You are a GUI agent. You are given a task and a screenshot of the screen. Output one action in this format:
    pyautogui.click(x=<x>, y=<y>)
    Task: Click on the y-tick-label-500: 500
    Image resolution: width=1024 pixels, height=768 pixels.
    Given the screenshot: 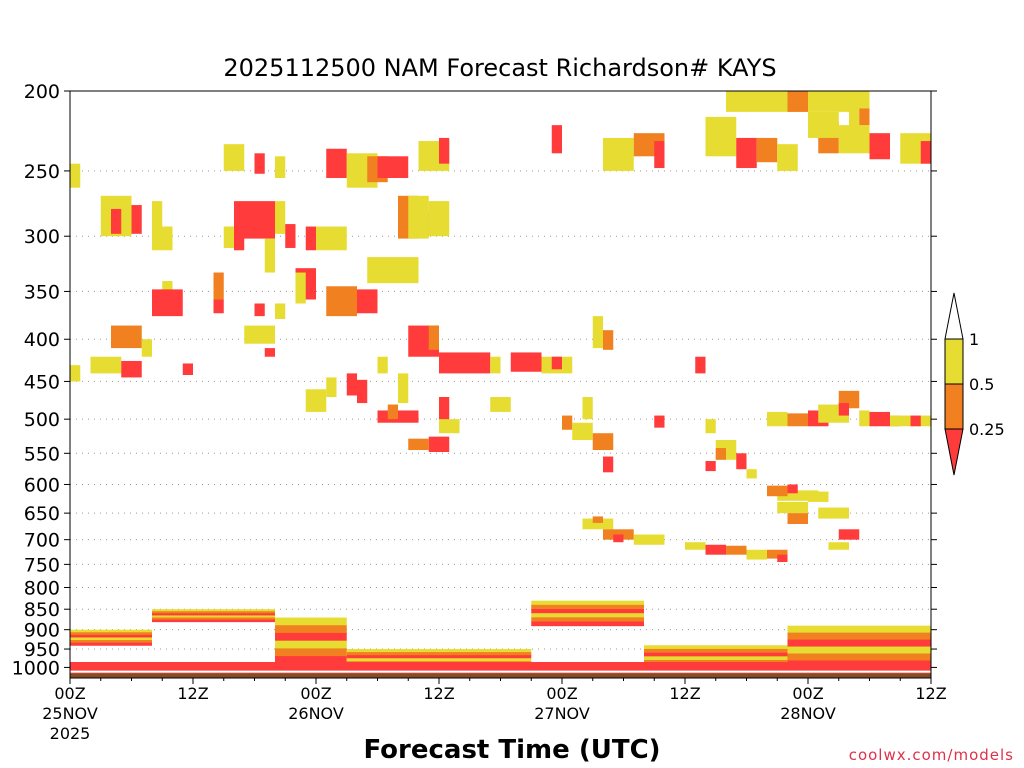 What is the action you would take?
    pyautogui.click(x=42, y=420)
    